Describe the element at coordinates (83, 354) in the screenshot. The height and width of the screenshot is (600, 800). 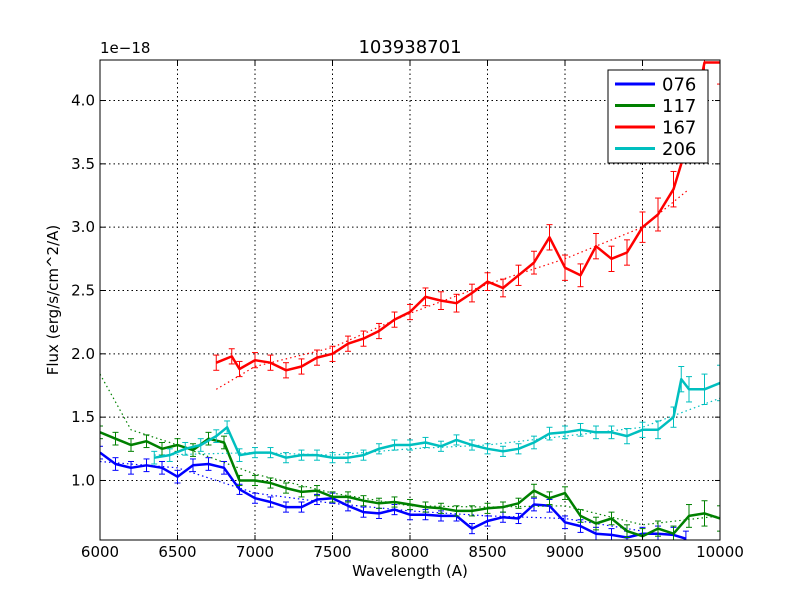
I see `y-tick-label: 2.0` at that location.